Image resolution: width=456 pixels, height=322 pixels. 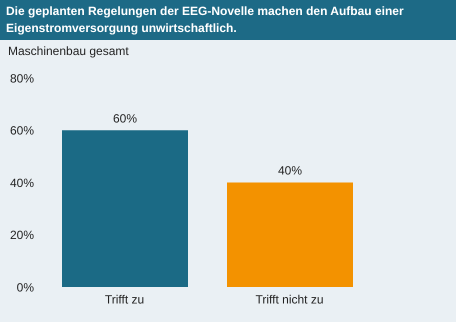 What do you see at coordinates (289, 299) in the screenshot?
I see `x-tick-label: Trifft nicht zu` at bounding box center [289, 299].